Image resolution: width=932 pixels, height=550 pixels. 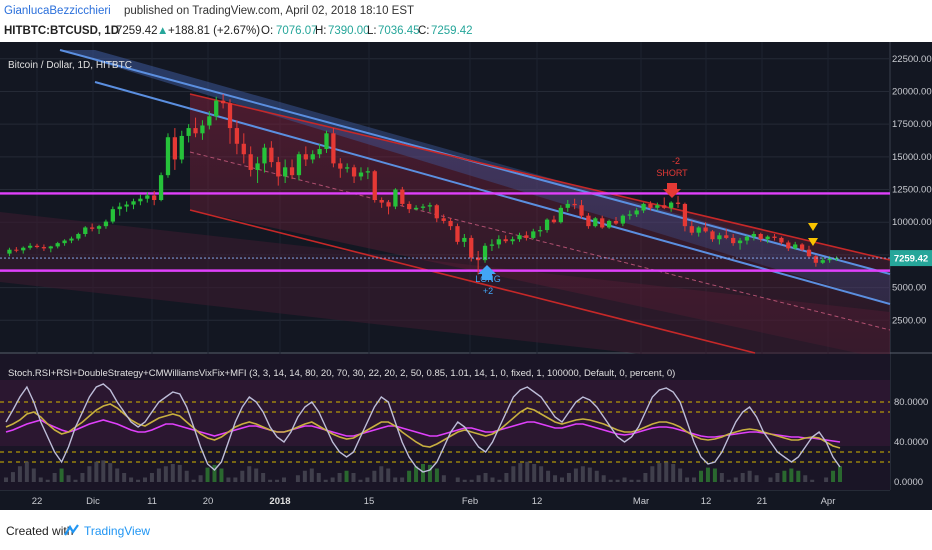 What do you see at coordinates (349, 31) in the screenshot?
I see `high-value: 7390.00` at bounding box center [349, 31].